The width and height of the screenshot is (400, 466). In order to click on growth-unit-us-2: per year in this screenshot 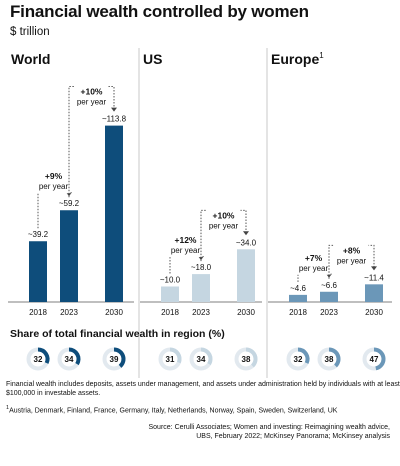, I will do `click(224, 225)`.